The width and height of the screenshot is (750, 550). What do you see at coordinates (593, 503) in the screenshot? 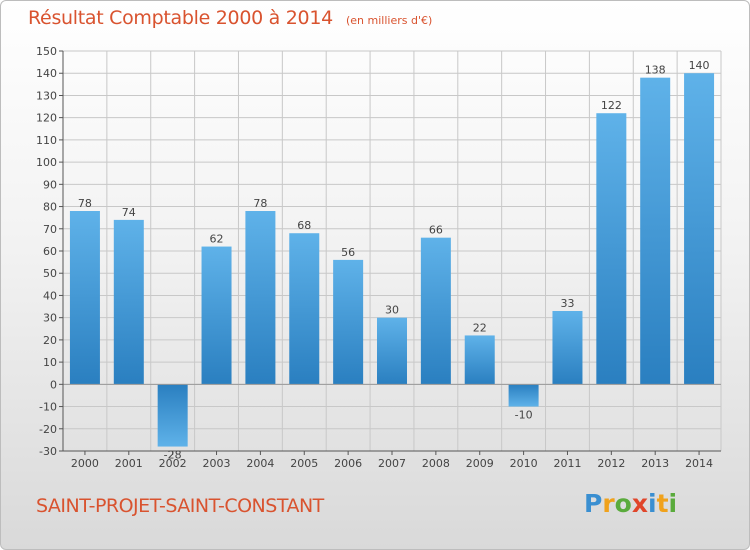
I see `logo-letter: P` at bounding box center [593, 503].